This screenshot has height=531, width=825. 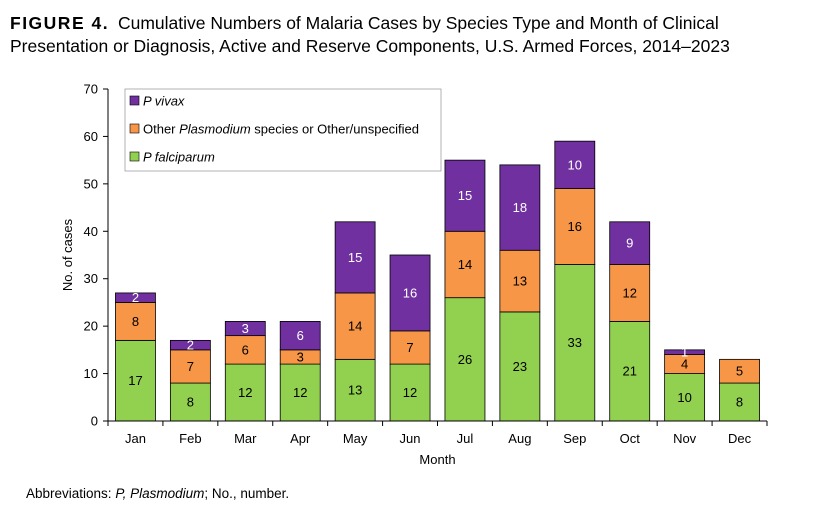 I want to click on x-tick-label: May, so click(x=355, y=438).